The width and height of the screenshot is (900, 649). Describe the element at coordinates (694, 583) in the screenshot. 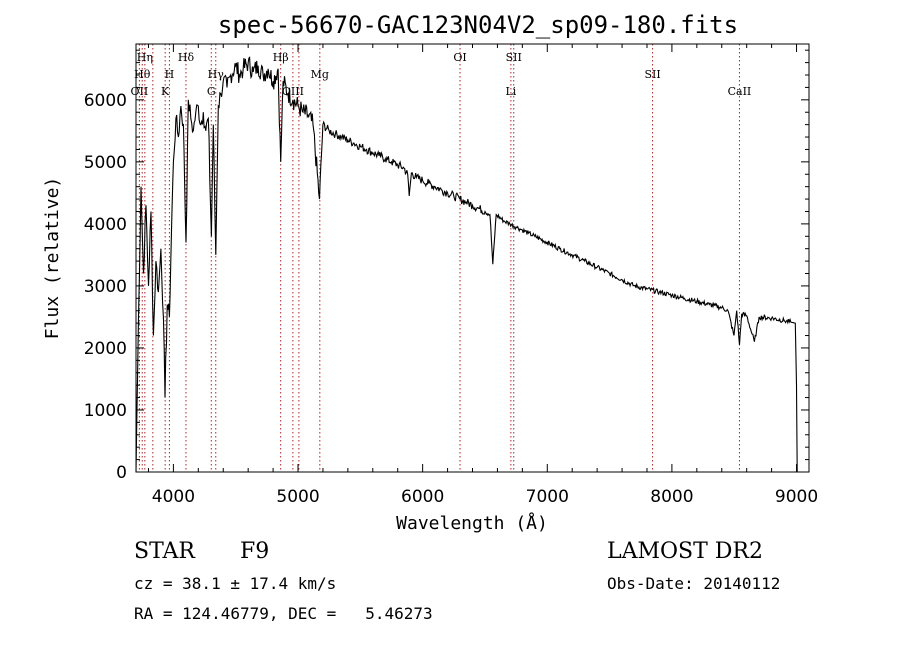

I see `obs-date-text: Obs-Date: 20140112` at that location.